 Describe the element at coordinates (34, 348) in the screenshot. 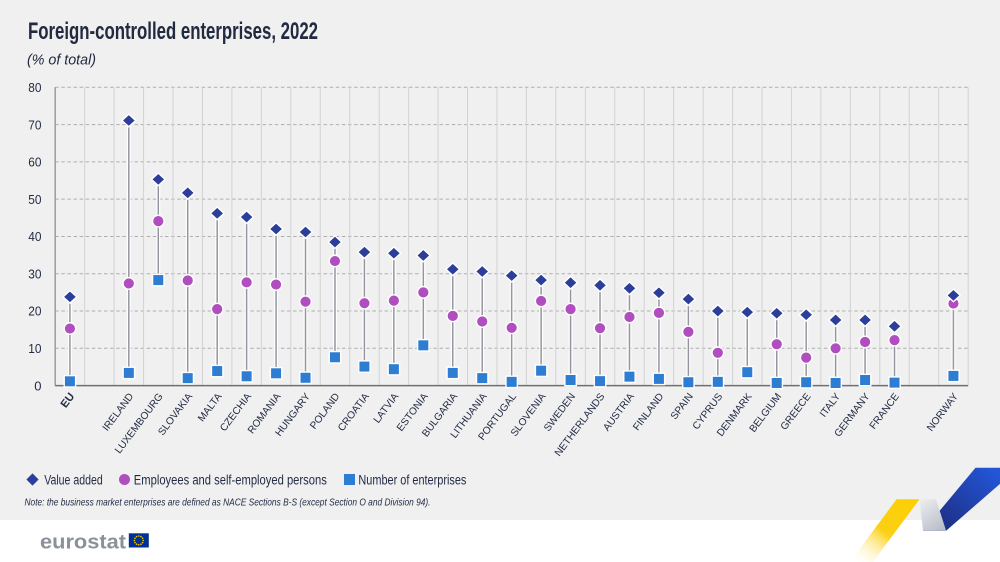

I see `svg-text: 10` at that location.